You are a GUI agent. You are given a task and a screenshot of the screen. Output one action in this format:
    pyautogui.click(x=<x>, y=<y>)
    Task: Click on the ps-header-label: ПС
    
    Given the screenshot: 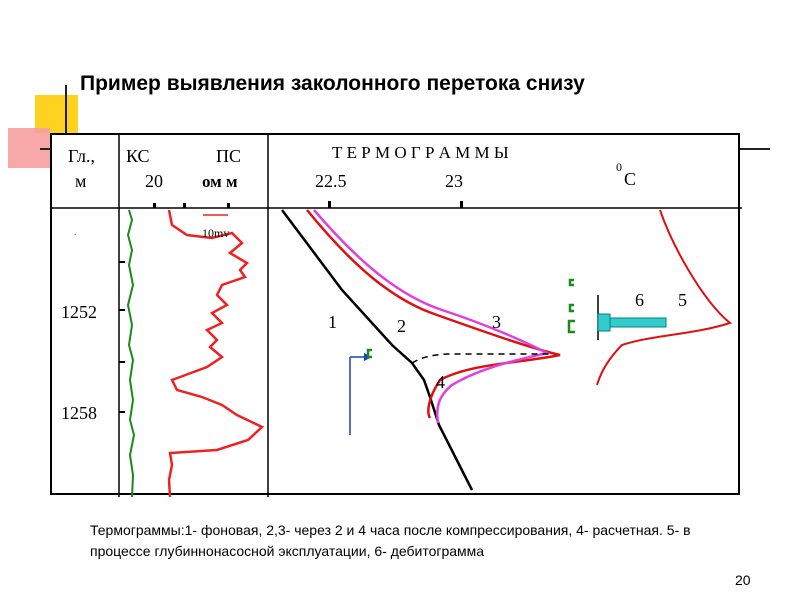 What is the action you would take?
    pyautogui.click(x=228, y=156)
    